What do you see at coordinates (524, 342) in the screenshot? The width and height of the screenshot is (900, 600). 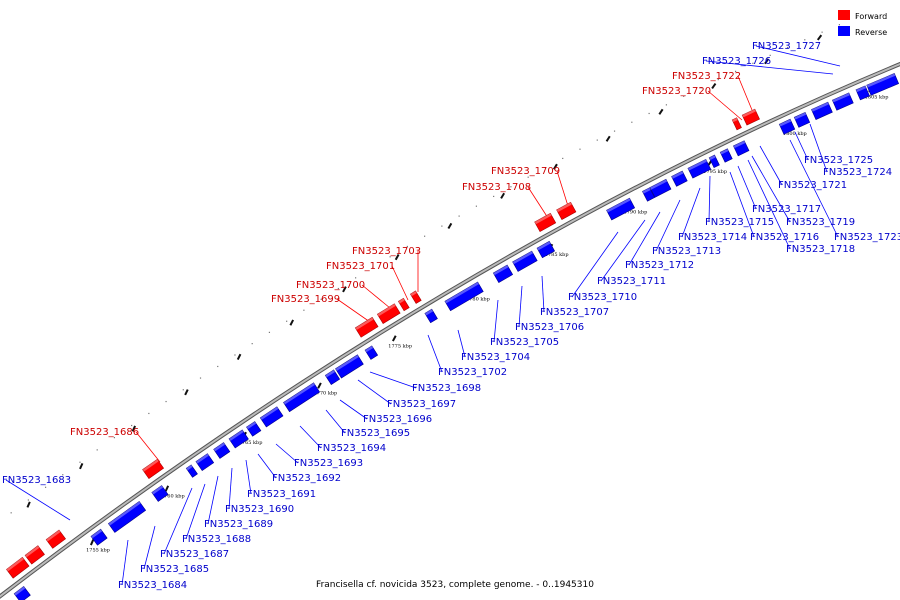 I see `gene-label: FN3523_1705` at bounding box center [524, 342].